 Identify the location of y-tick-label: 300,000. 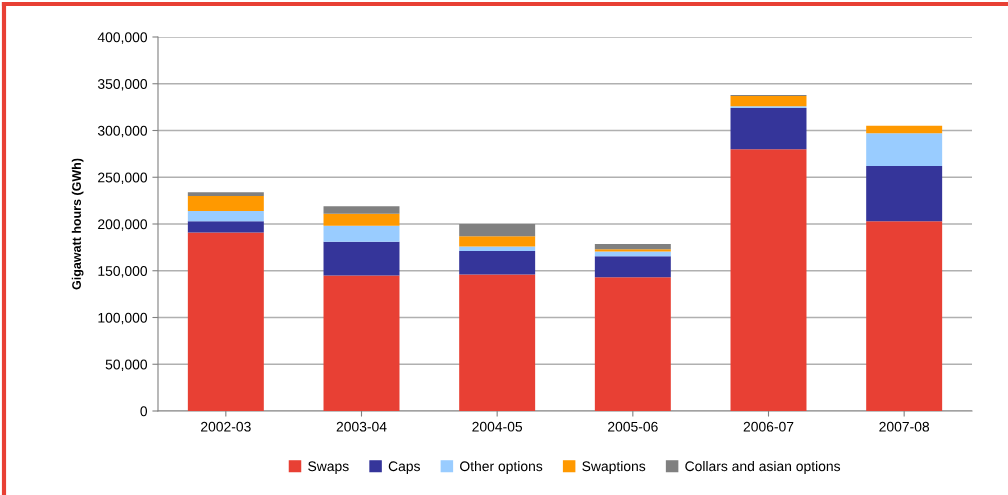
(122, 131).